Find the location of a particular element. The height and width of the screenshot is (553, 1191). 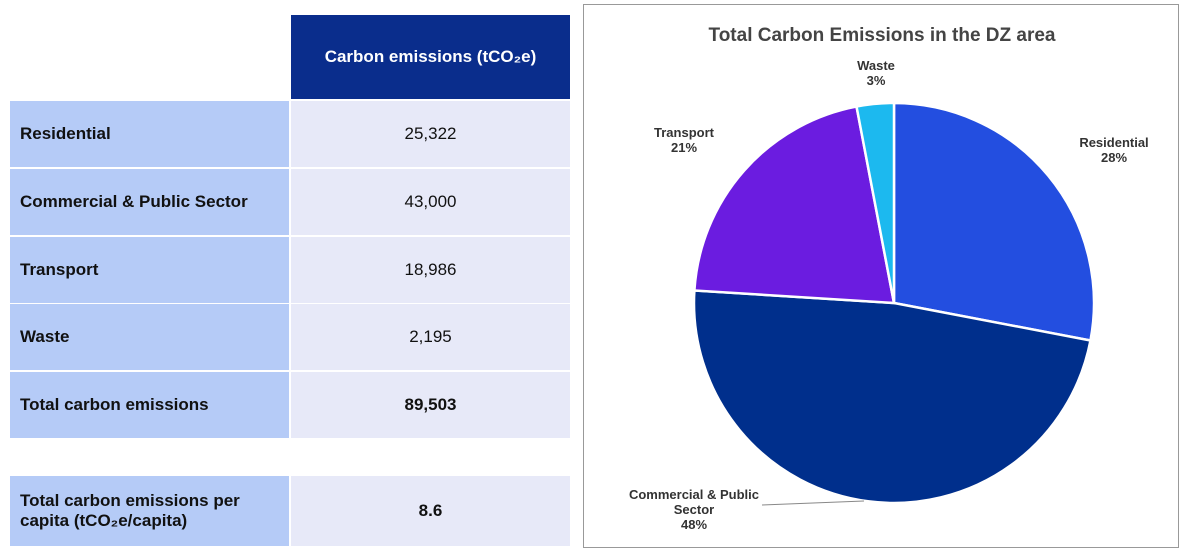

chart-title: Total Carbon Emissions in the DZ area is located at coordinates (882, 35).